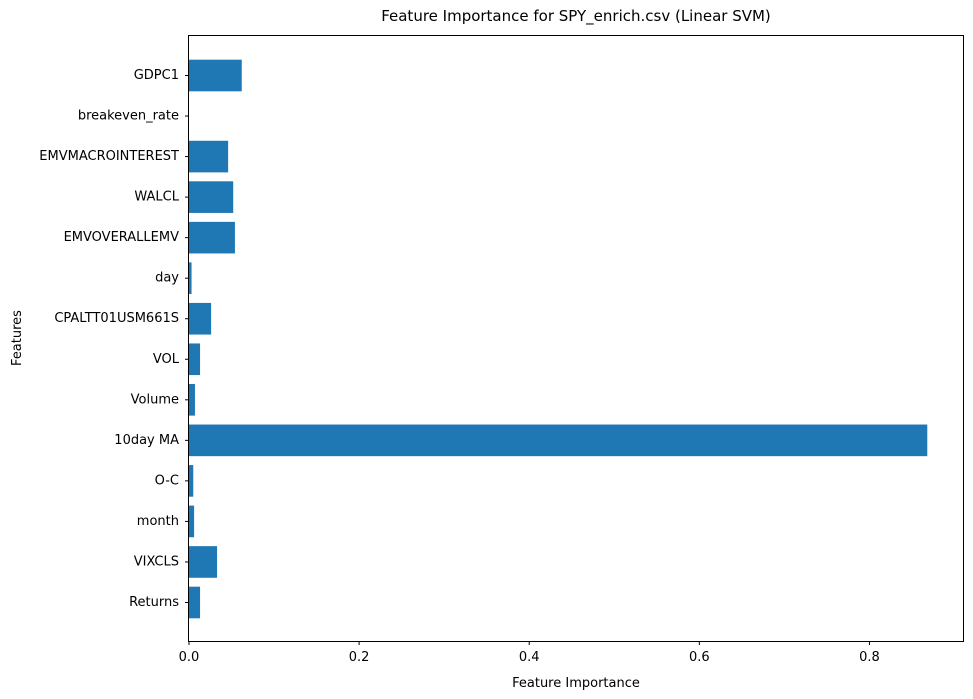 Image resolution: width=973 pixels, height=699 pixels. What do you see at coordinates (109, 156) in the screenshot?
I see `y-tick-label: EMVMACROINTEREST` at bounding box center [109, 156].